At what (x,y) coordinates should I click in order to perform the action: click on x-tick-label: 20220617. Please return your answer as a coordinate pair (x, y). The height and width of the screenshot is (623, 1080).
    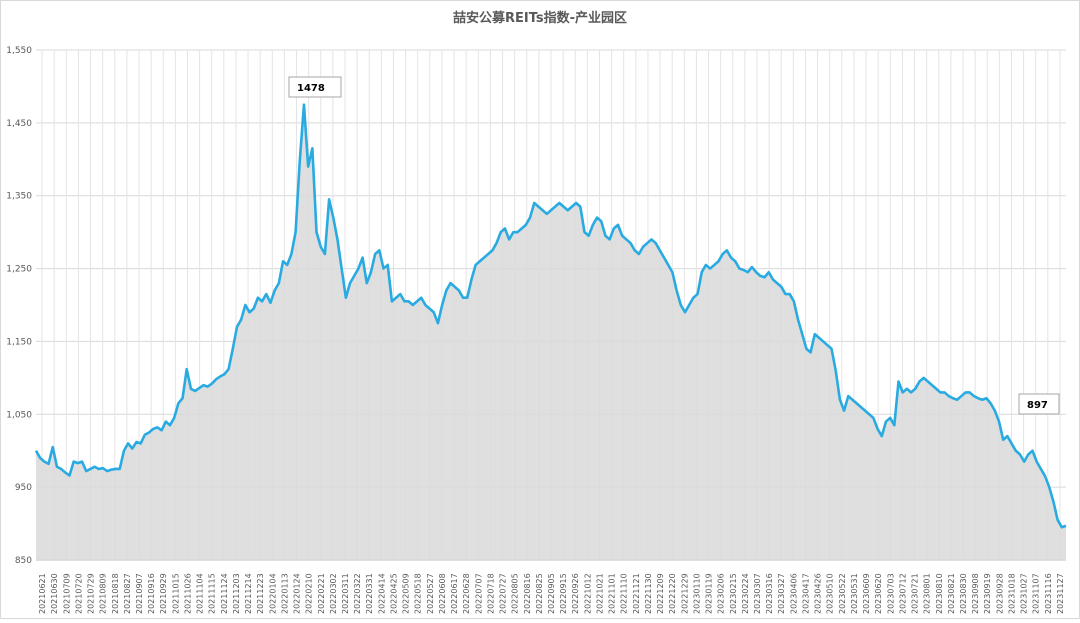
    Looking at the image, I should click on (454, 593).